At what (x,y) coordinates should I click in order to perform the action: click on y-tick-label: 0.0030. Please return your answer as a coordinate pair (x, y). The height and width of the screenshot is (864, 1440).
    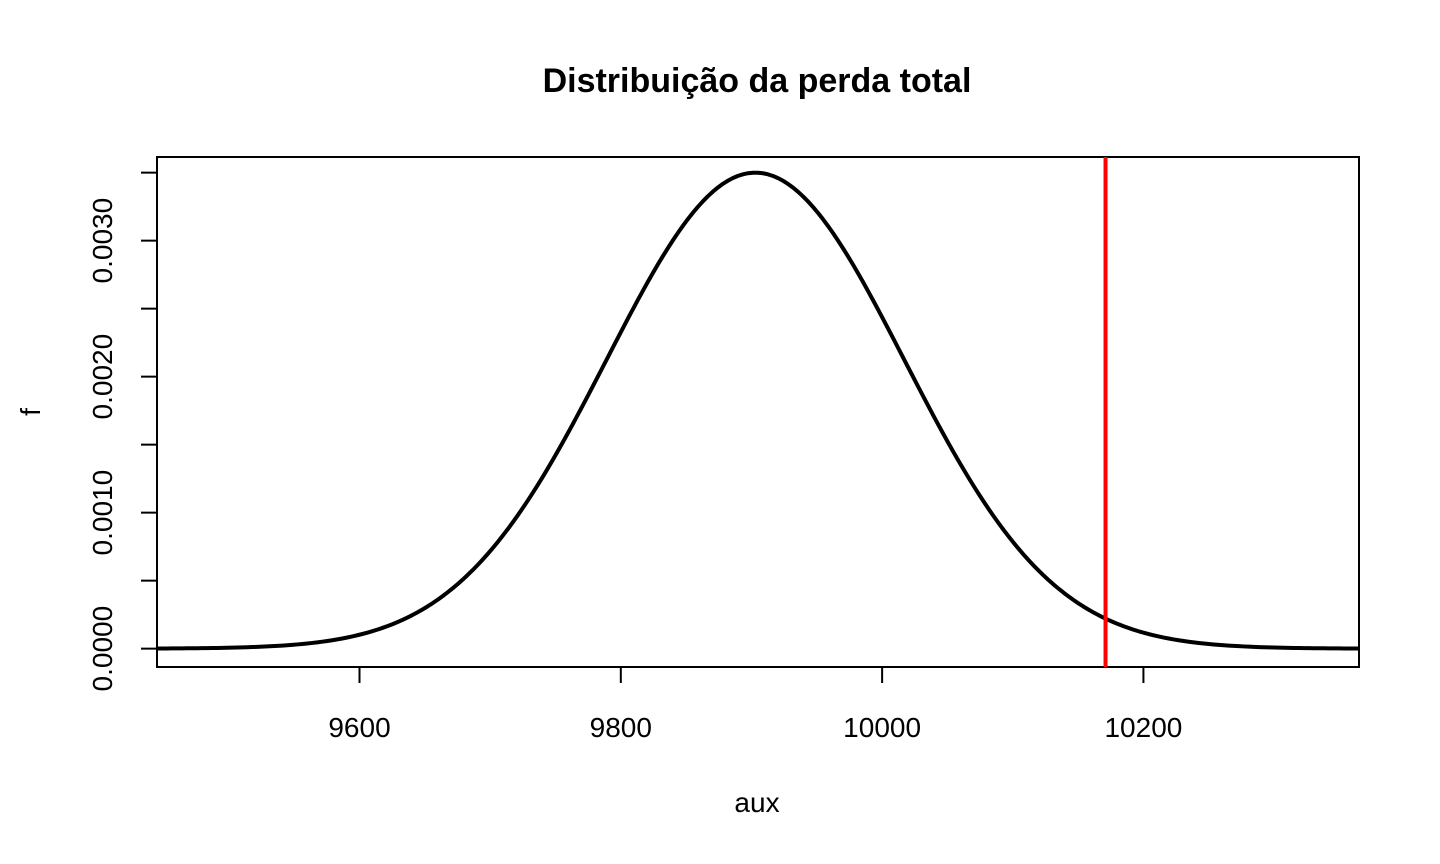
    Looking at the image, I should click on (102, 241).